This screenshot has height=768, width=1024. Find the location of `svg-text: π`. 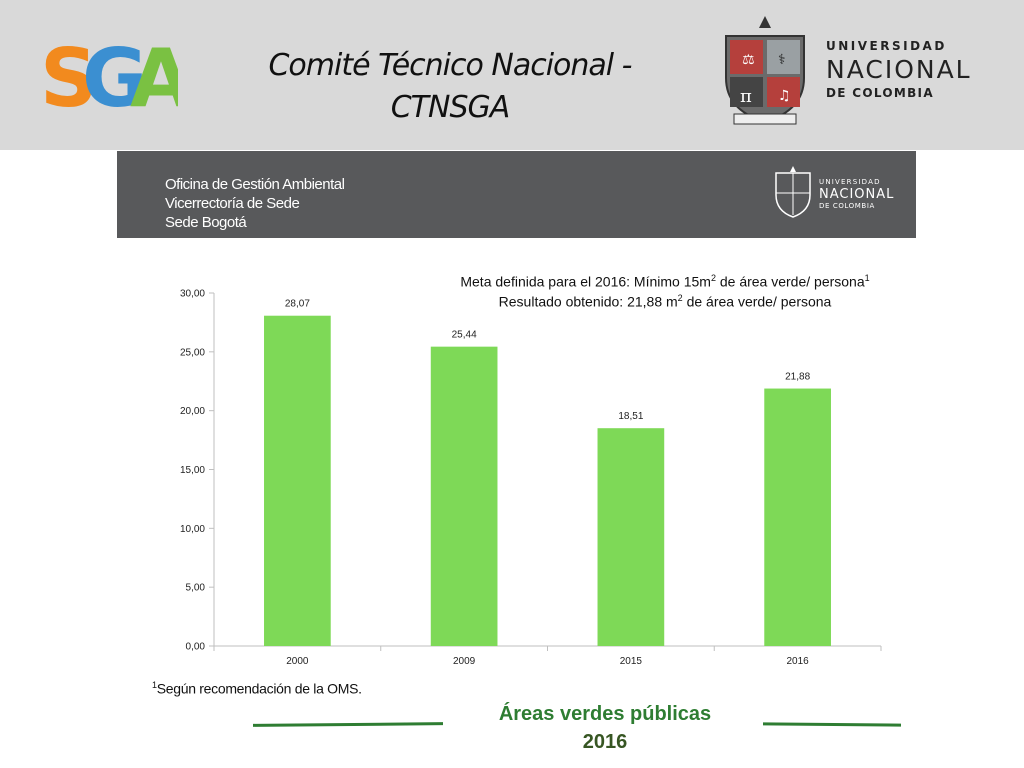

svg-text: π is located at coordinates (746, 96).